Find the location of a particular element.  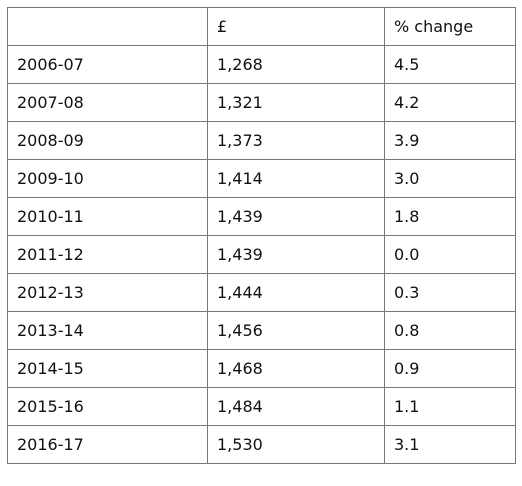

header-row: £% change is located at coordinates (261, 26).